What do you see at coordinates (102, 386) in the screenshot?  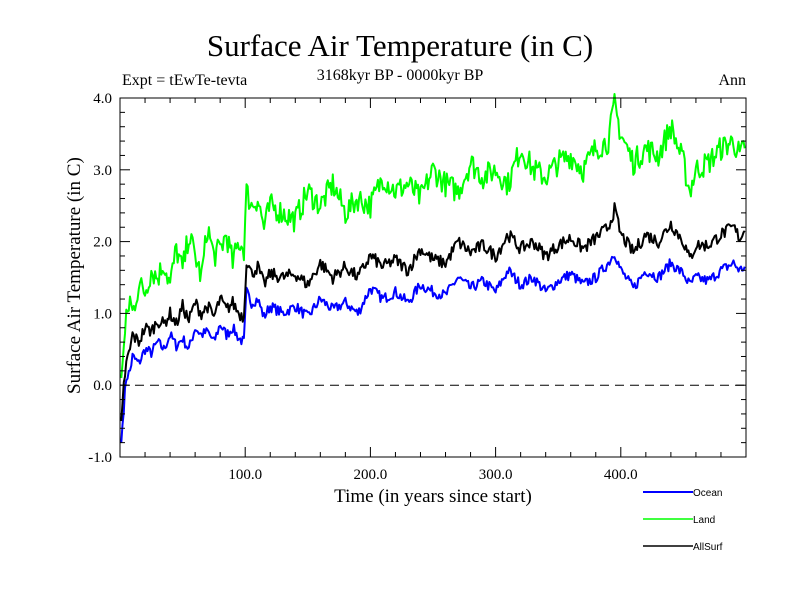 I see `y-tick-label: 0.0` at bounding box center [102, 386].